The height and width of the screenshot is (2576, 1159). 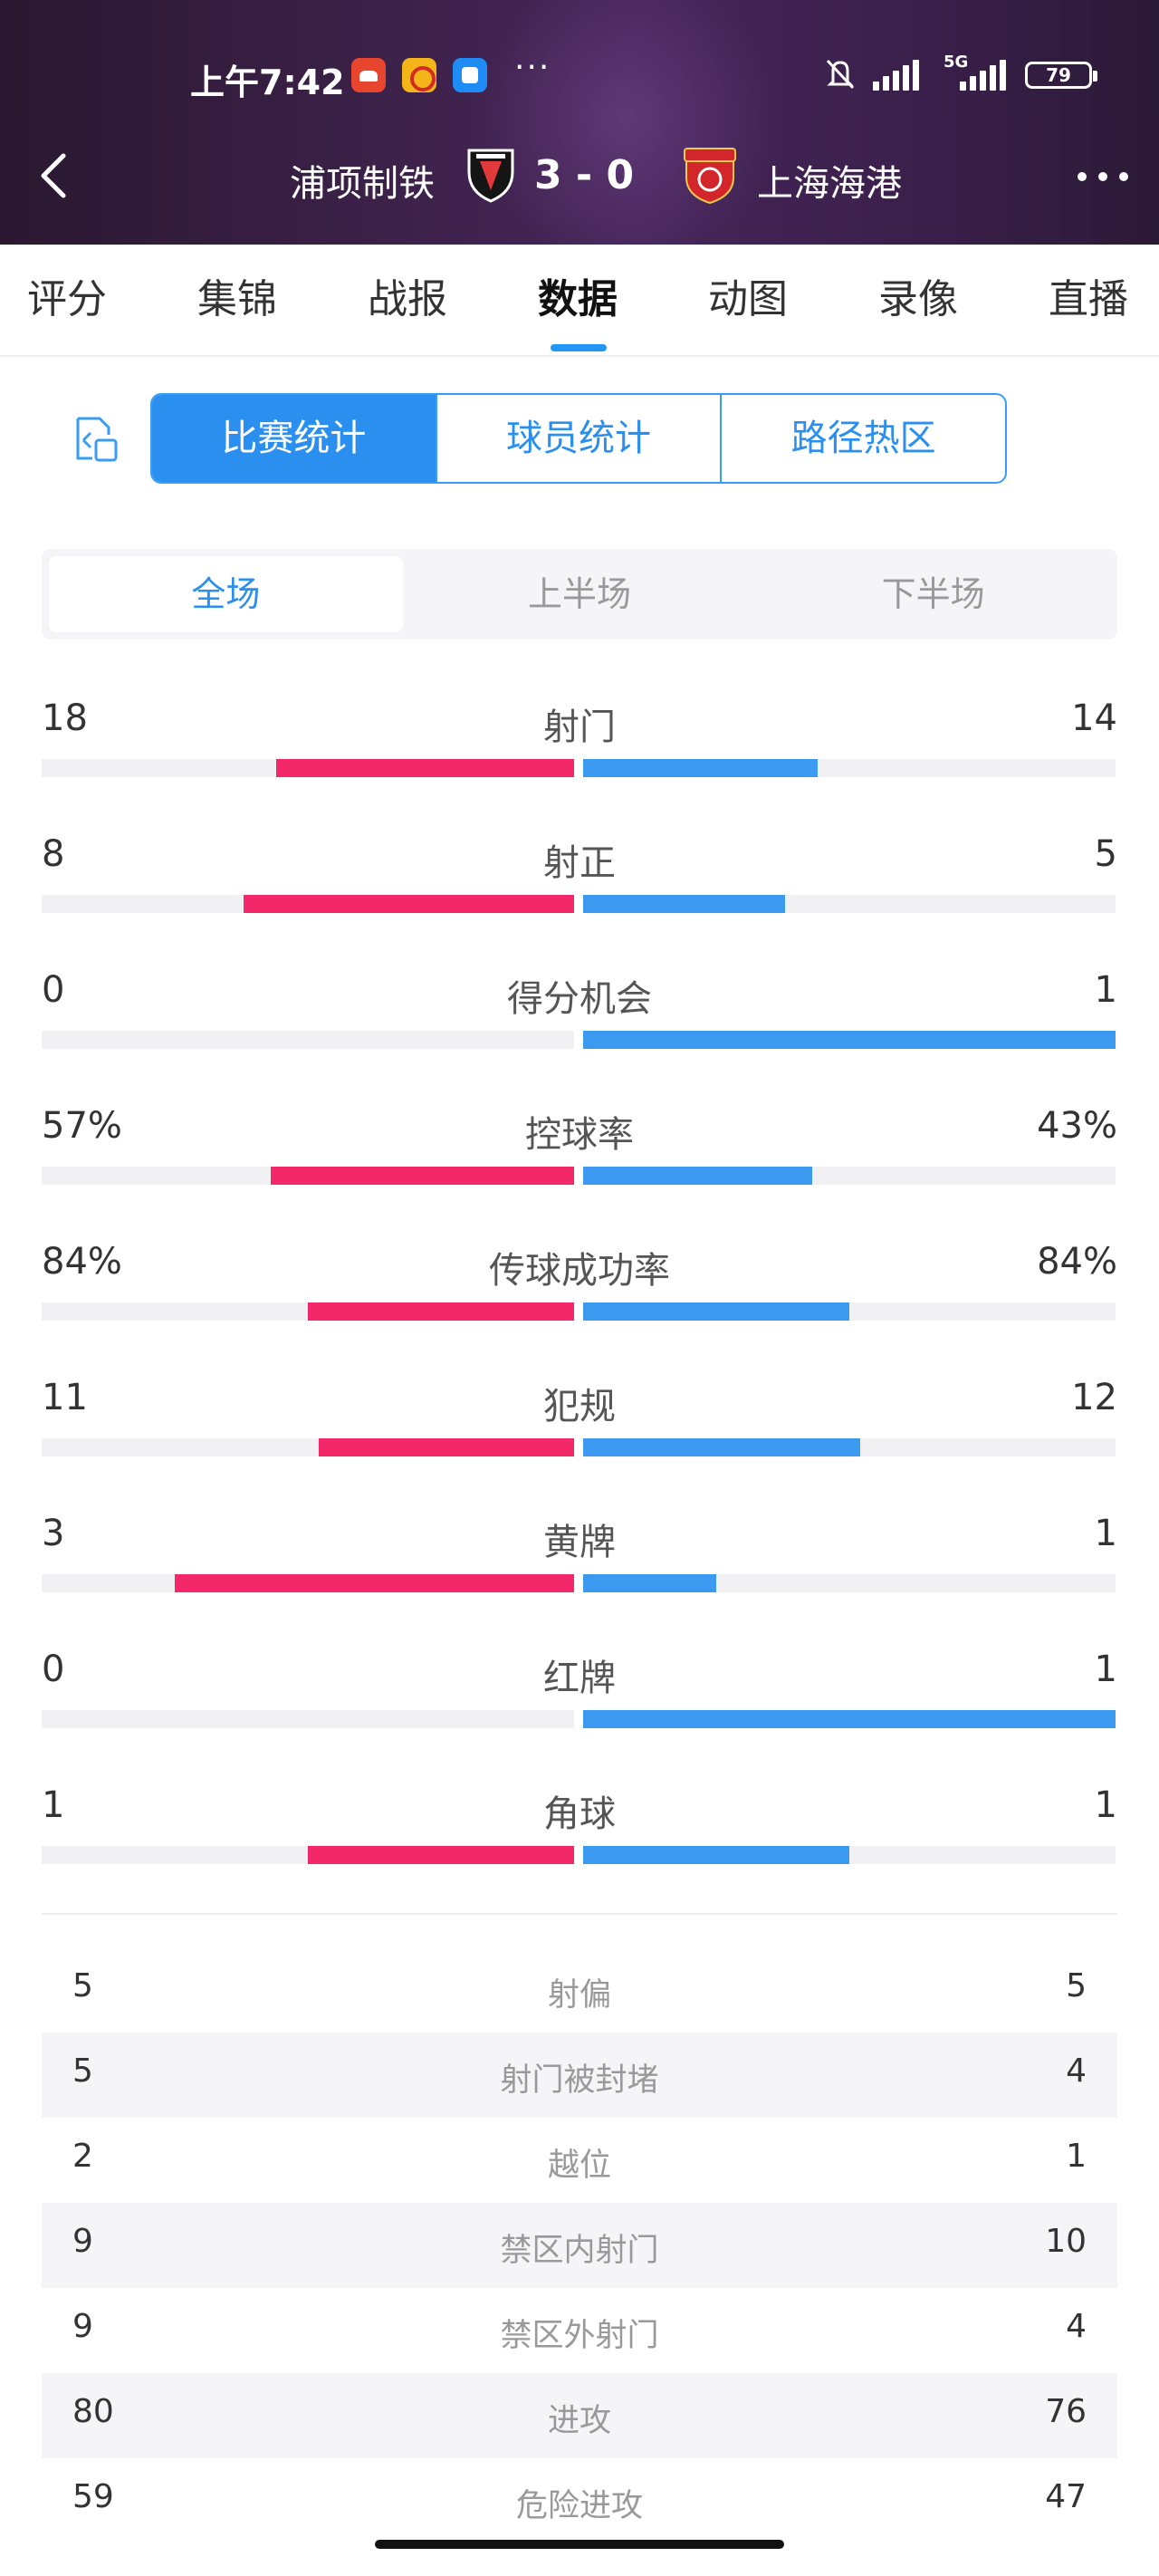 What do you see at coordinates (579, 1914) in the screenshot?
I see `section-divider` at bounding box center [579, 1914].